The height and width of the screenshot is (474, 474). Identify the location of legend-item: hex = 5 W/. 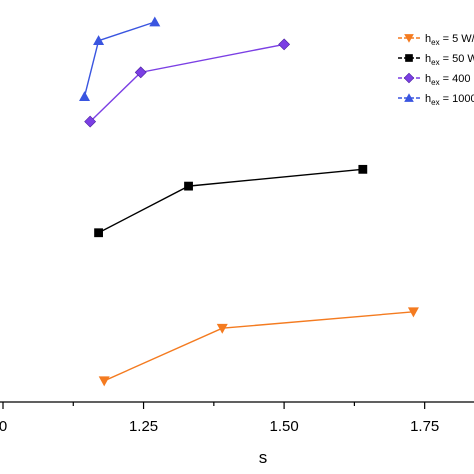
(436, 40).